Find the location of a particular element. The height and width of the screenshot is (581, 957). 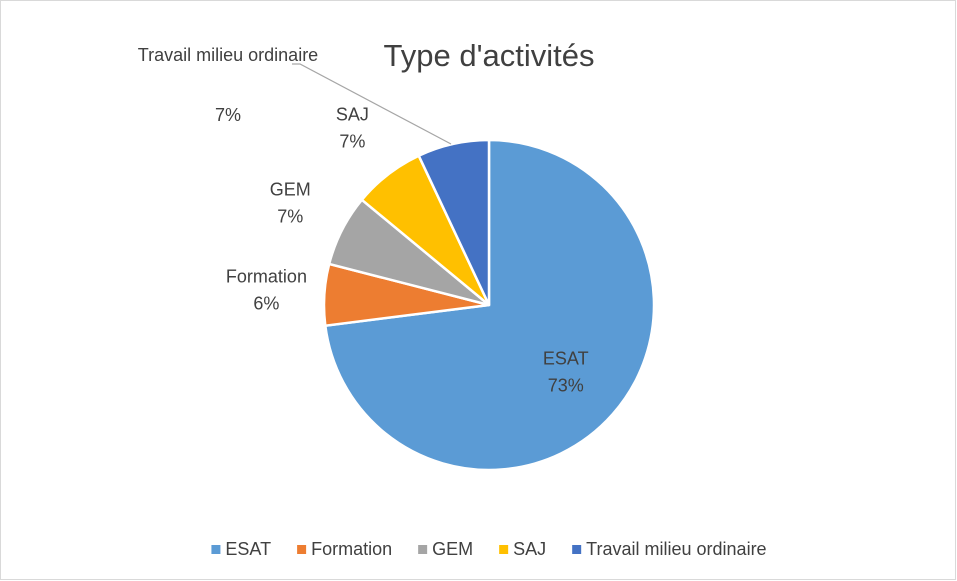

data-label-name: ESAT is located at coordinates (566, 358).